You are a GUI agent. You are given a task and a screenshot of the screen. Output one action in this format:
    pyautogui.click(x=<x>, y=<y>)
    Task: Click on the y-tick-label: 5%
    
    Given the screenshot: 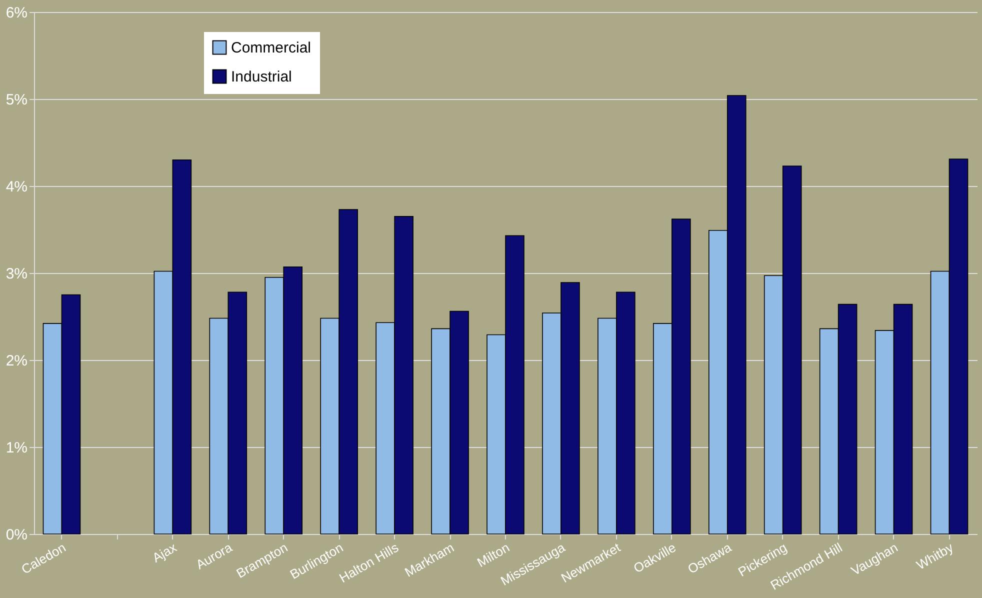 What is the action you would take?
    pyautogui.click(x=17, y=100)
    